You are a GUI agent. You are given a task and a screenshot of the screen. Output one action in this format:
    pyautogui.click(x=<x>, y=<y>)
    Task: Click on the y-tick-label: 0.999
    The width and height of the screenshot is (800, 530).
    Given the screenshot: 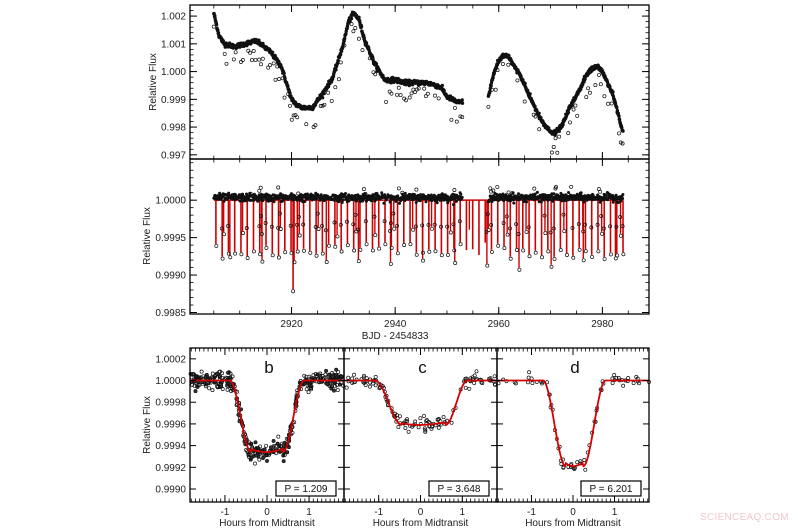 What is the action you would take?
    pyautogui.click(x=173, y=100)
    